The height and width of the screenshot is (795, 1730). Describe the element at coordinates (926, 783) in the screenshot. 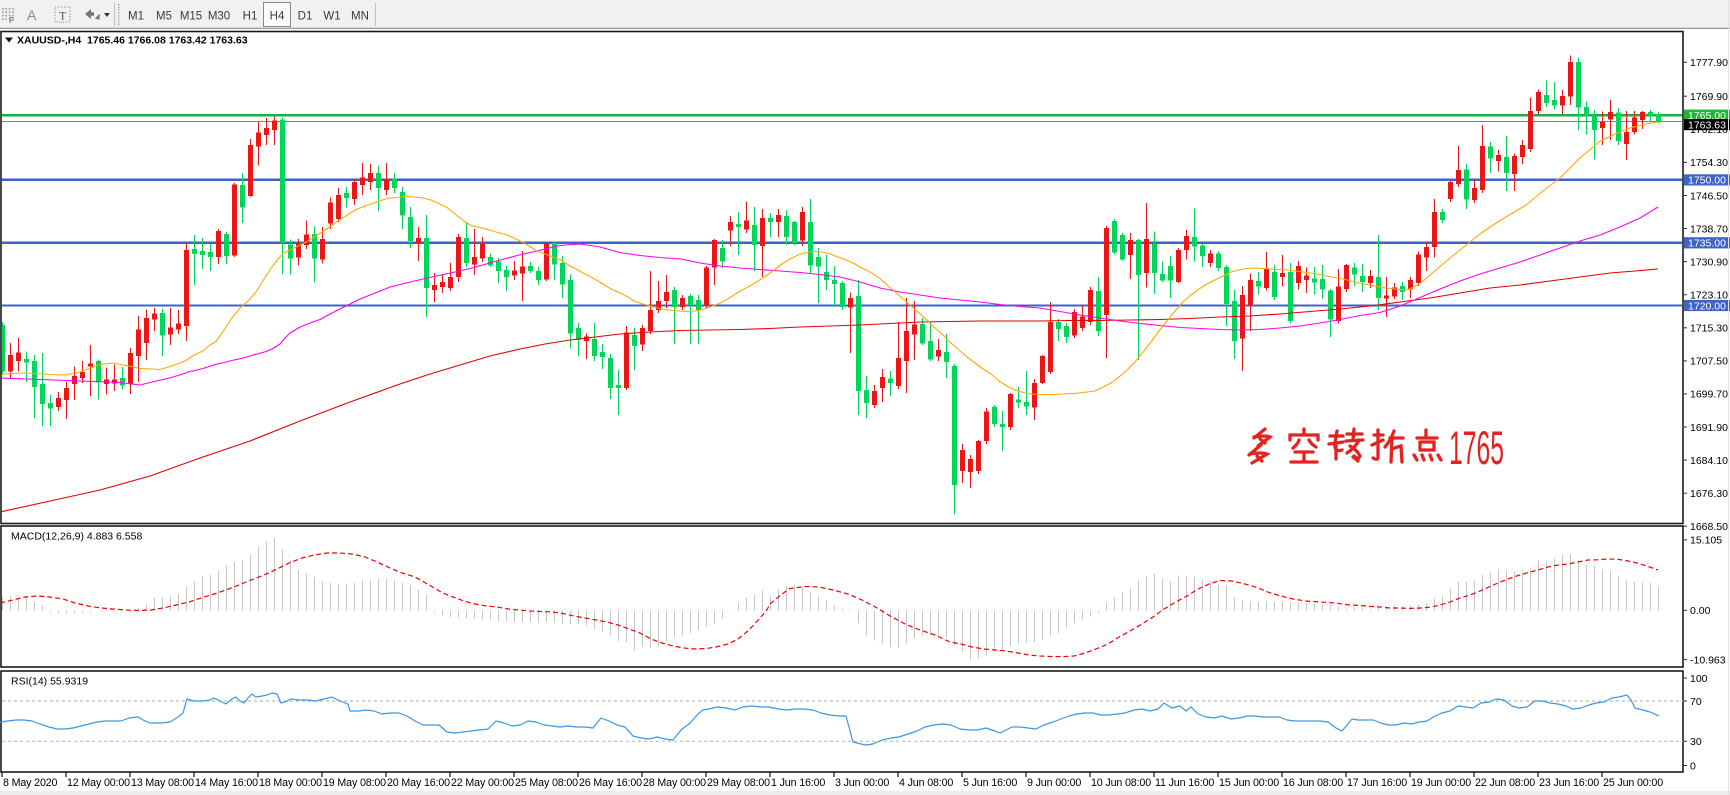

I see `svg-text: 4 Jun 08:00` at that location.